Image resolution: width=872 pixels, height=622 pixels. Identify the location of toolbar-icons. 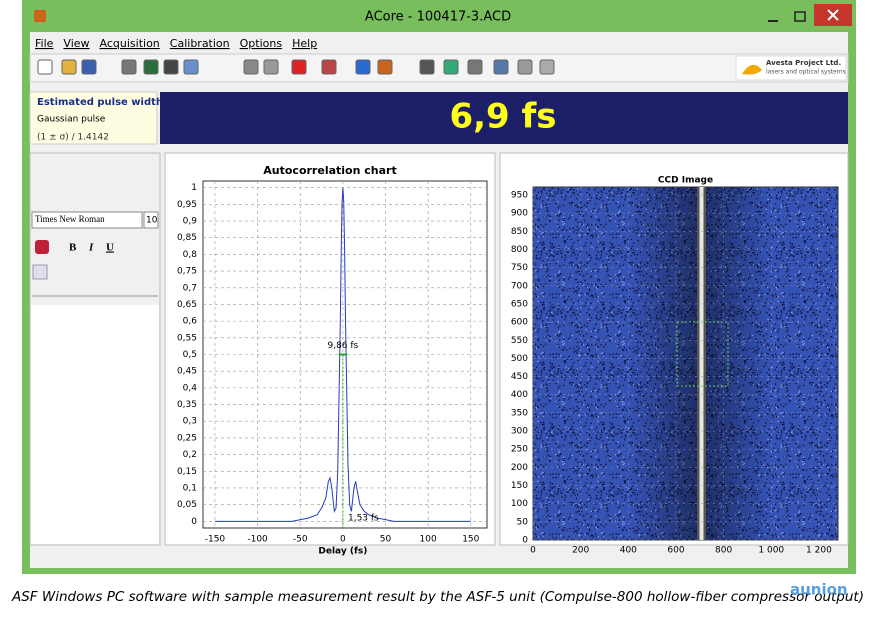
(296, 67).